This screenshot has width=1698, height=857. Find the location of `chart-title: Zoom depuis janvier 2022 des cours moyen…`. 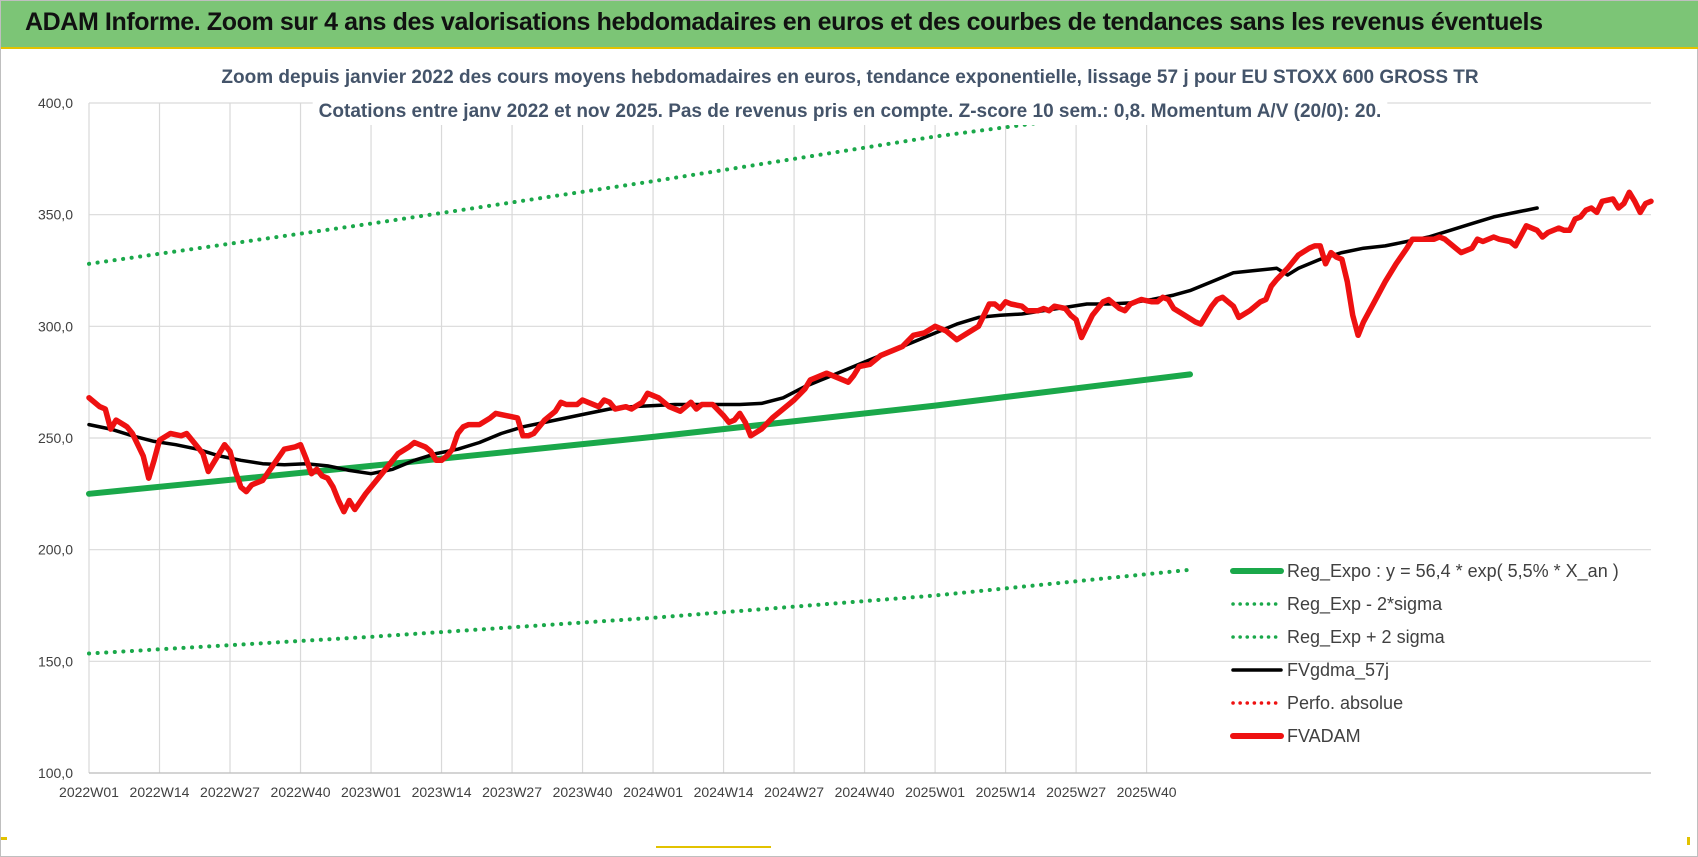

chart-title: Zoom depuis janvier 2022 des cours moyen… is located at coordinates (850, 94).